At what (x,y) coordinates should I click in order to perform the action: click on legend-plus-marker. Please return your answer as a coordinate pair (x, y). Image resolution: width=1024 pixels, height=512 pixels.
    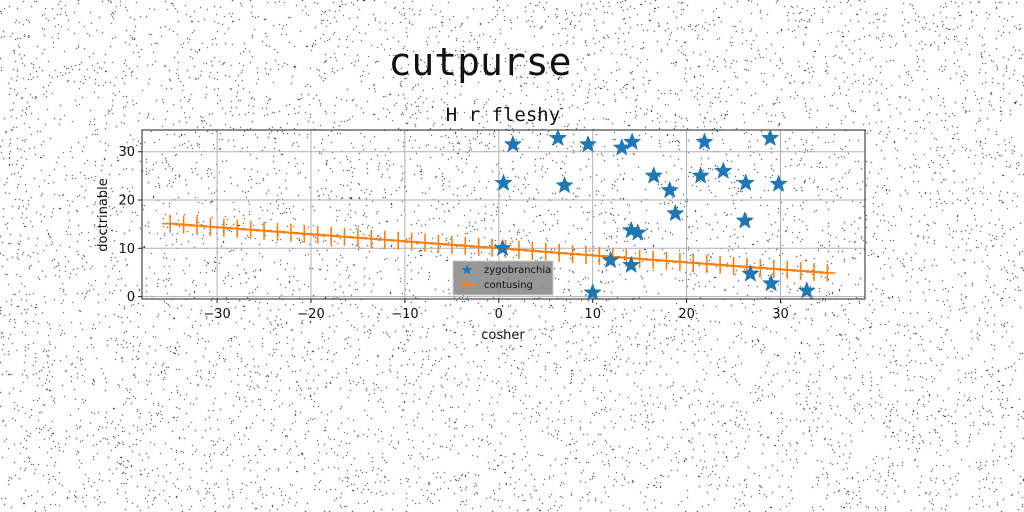
    Looking at the image, I should click on (467, 284).